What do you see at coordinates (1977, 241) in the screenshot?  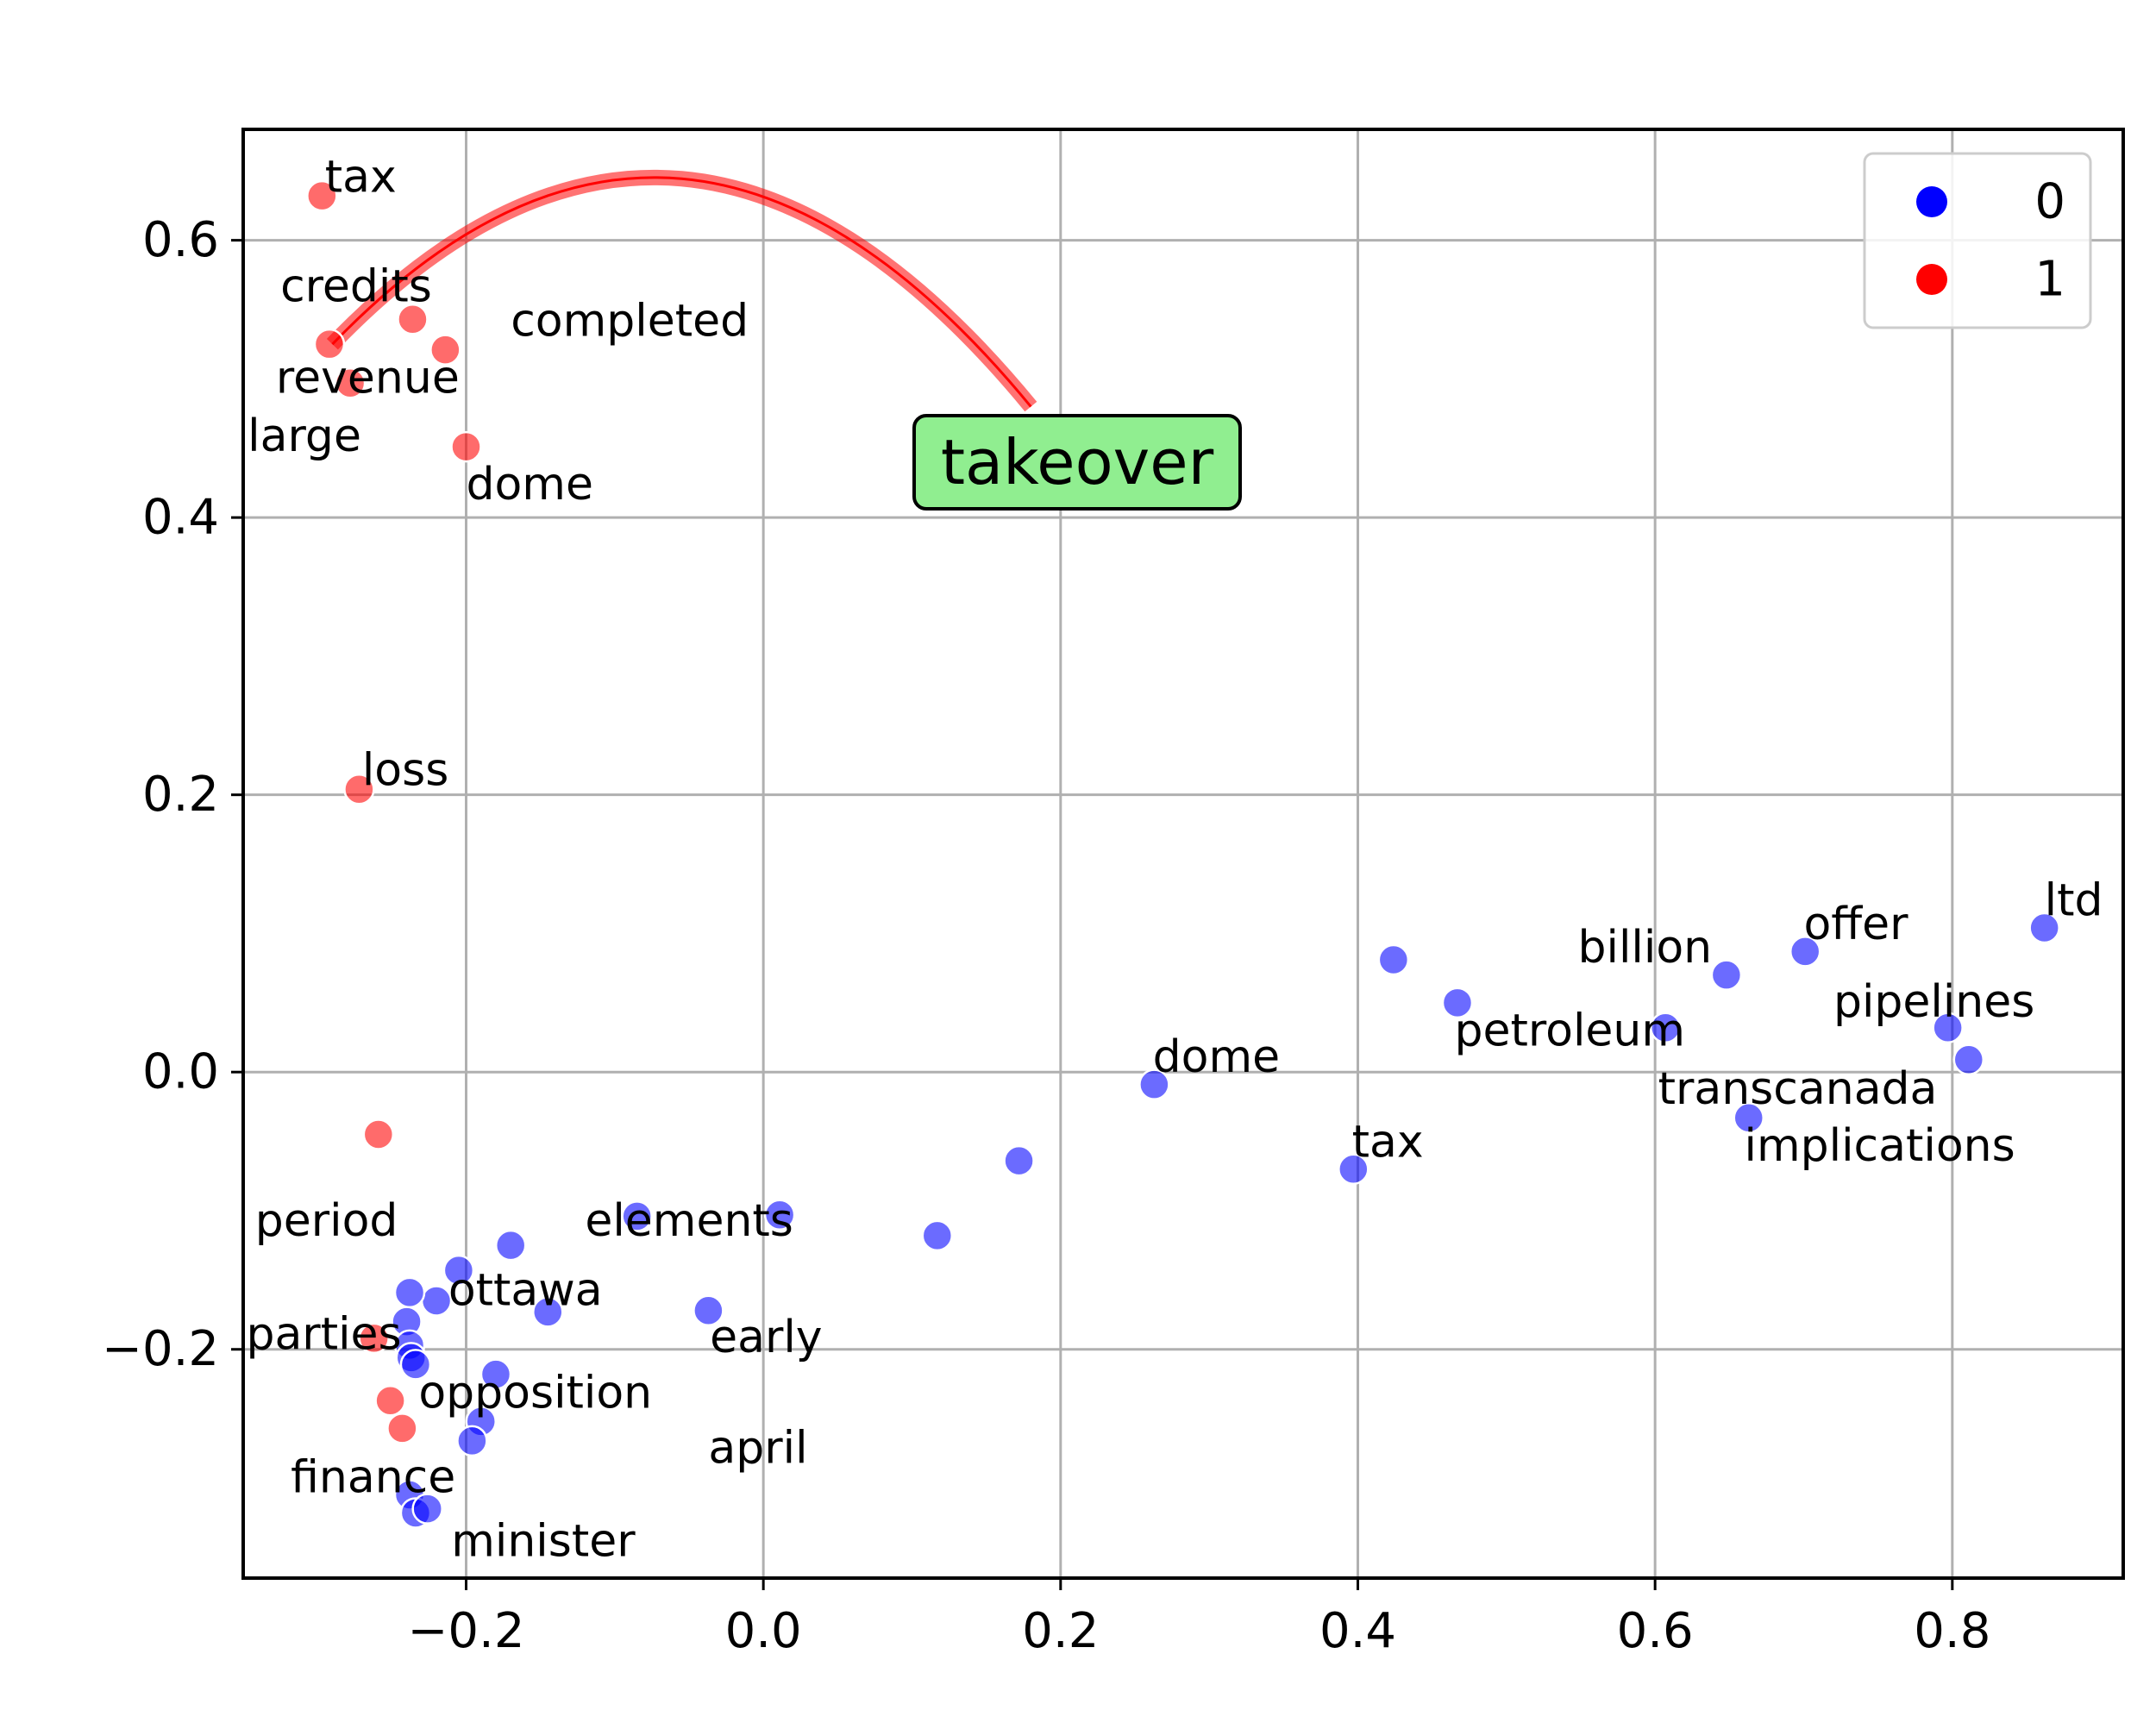 I see `legend: 0 1` at bounding box center [1977, 241].